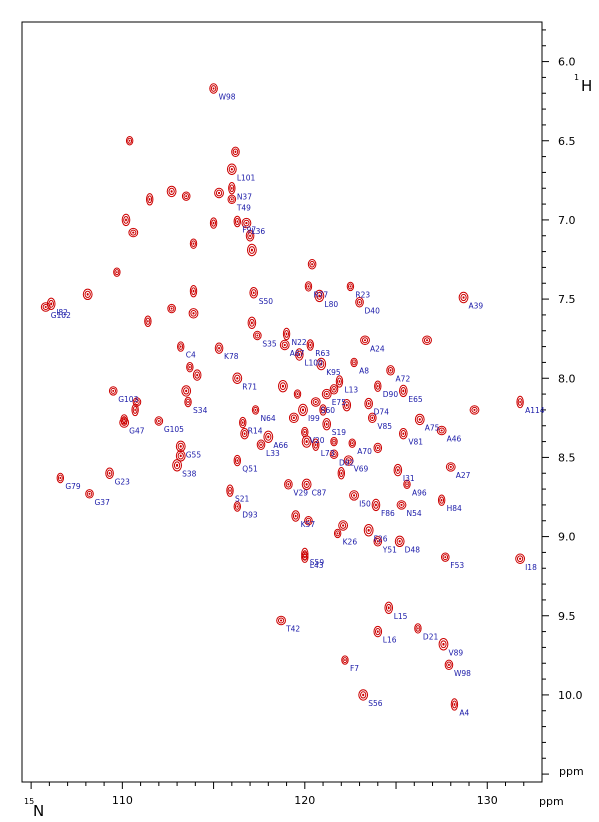 The height and width of the screenshot is (822, 599). I want to click on residue-label: N64, so click(268, 418).